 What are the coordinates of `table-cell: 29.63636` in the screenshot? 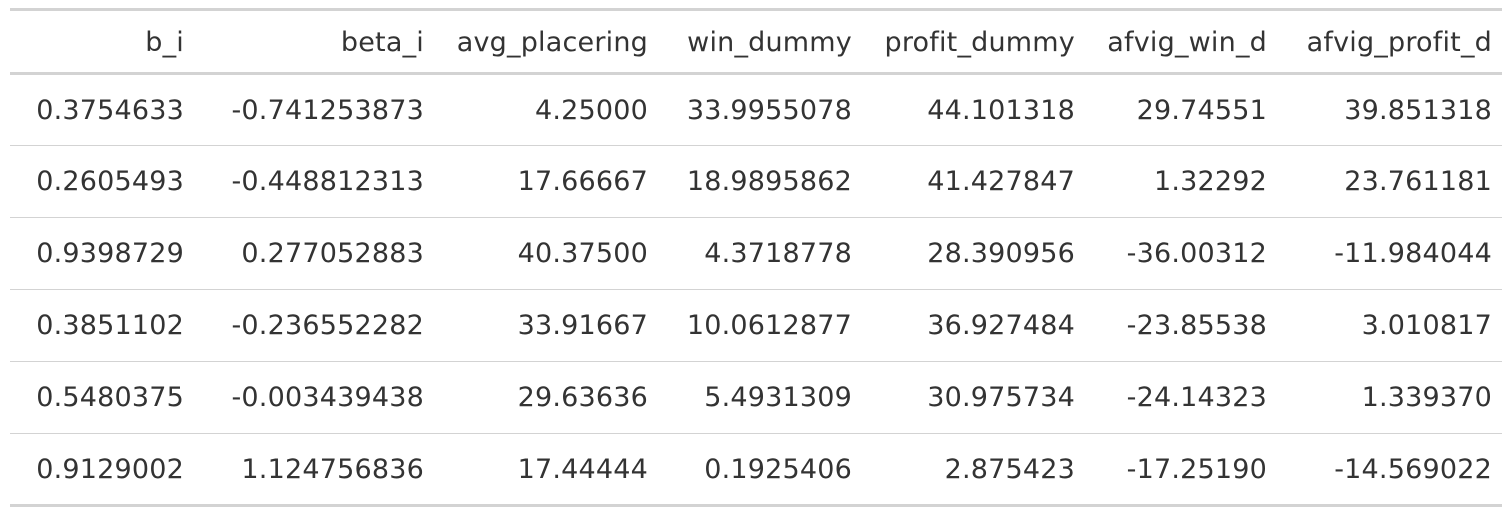 It's located at (582, 397).